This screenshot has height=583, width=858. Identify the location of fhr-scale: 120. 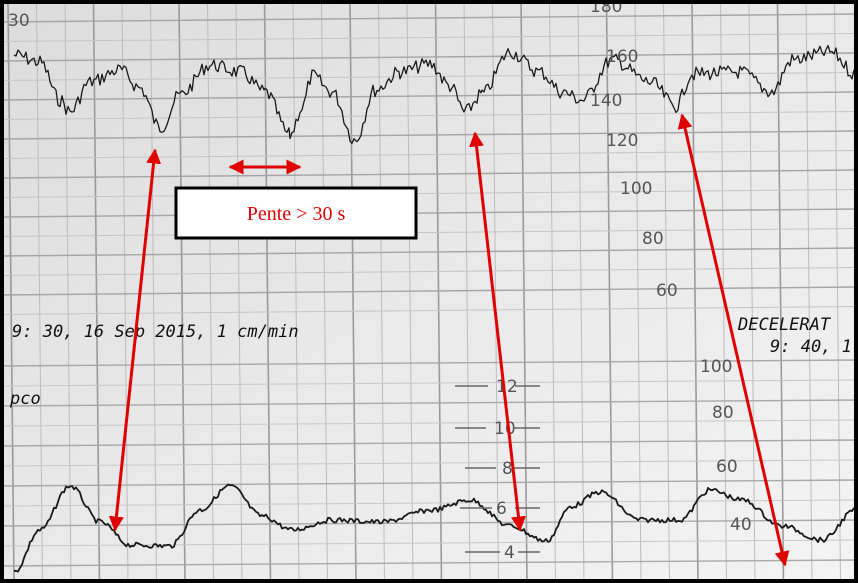
(622, 141).